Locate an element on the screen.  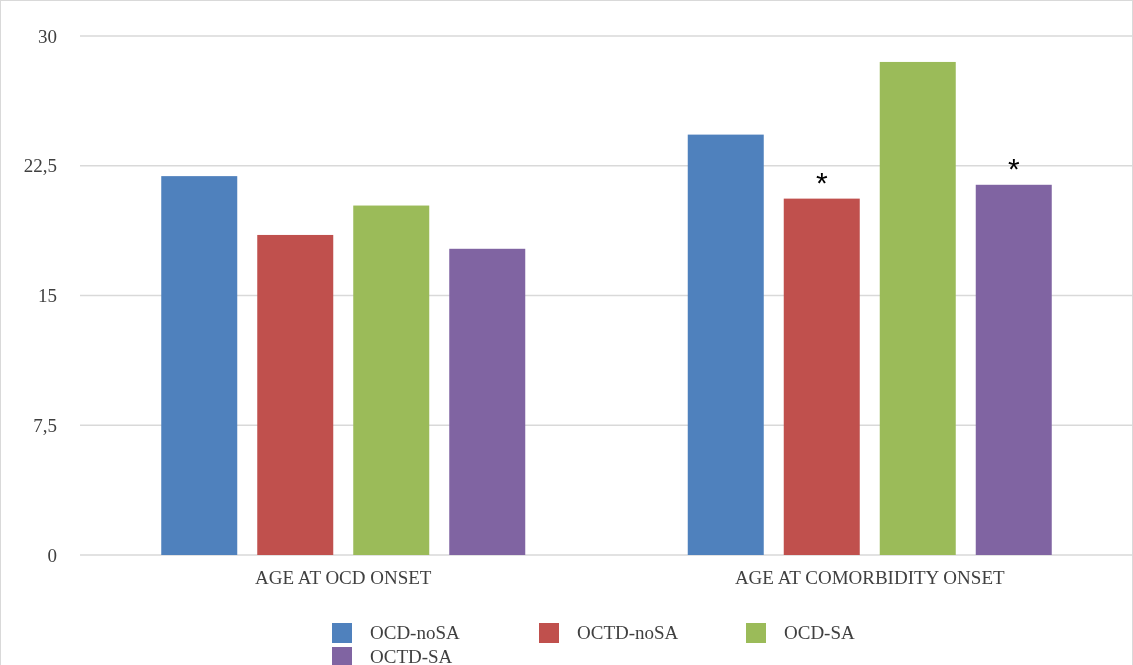
legend-label: OCD-noSA is located at coordinates (415, 632).